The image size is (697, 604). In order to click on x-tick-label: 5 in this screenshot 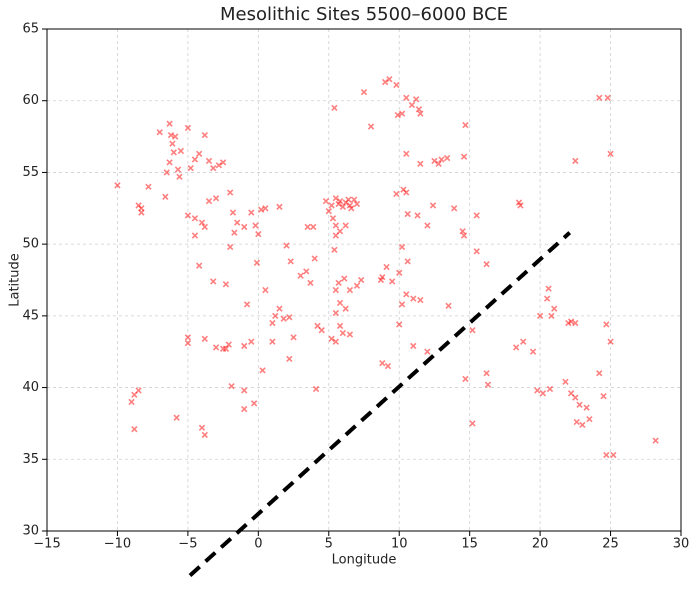, I will do `click(329, 544)`.